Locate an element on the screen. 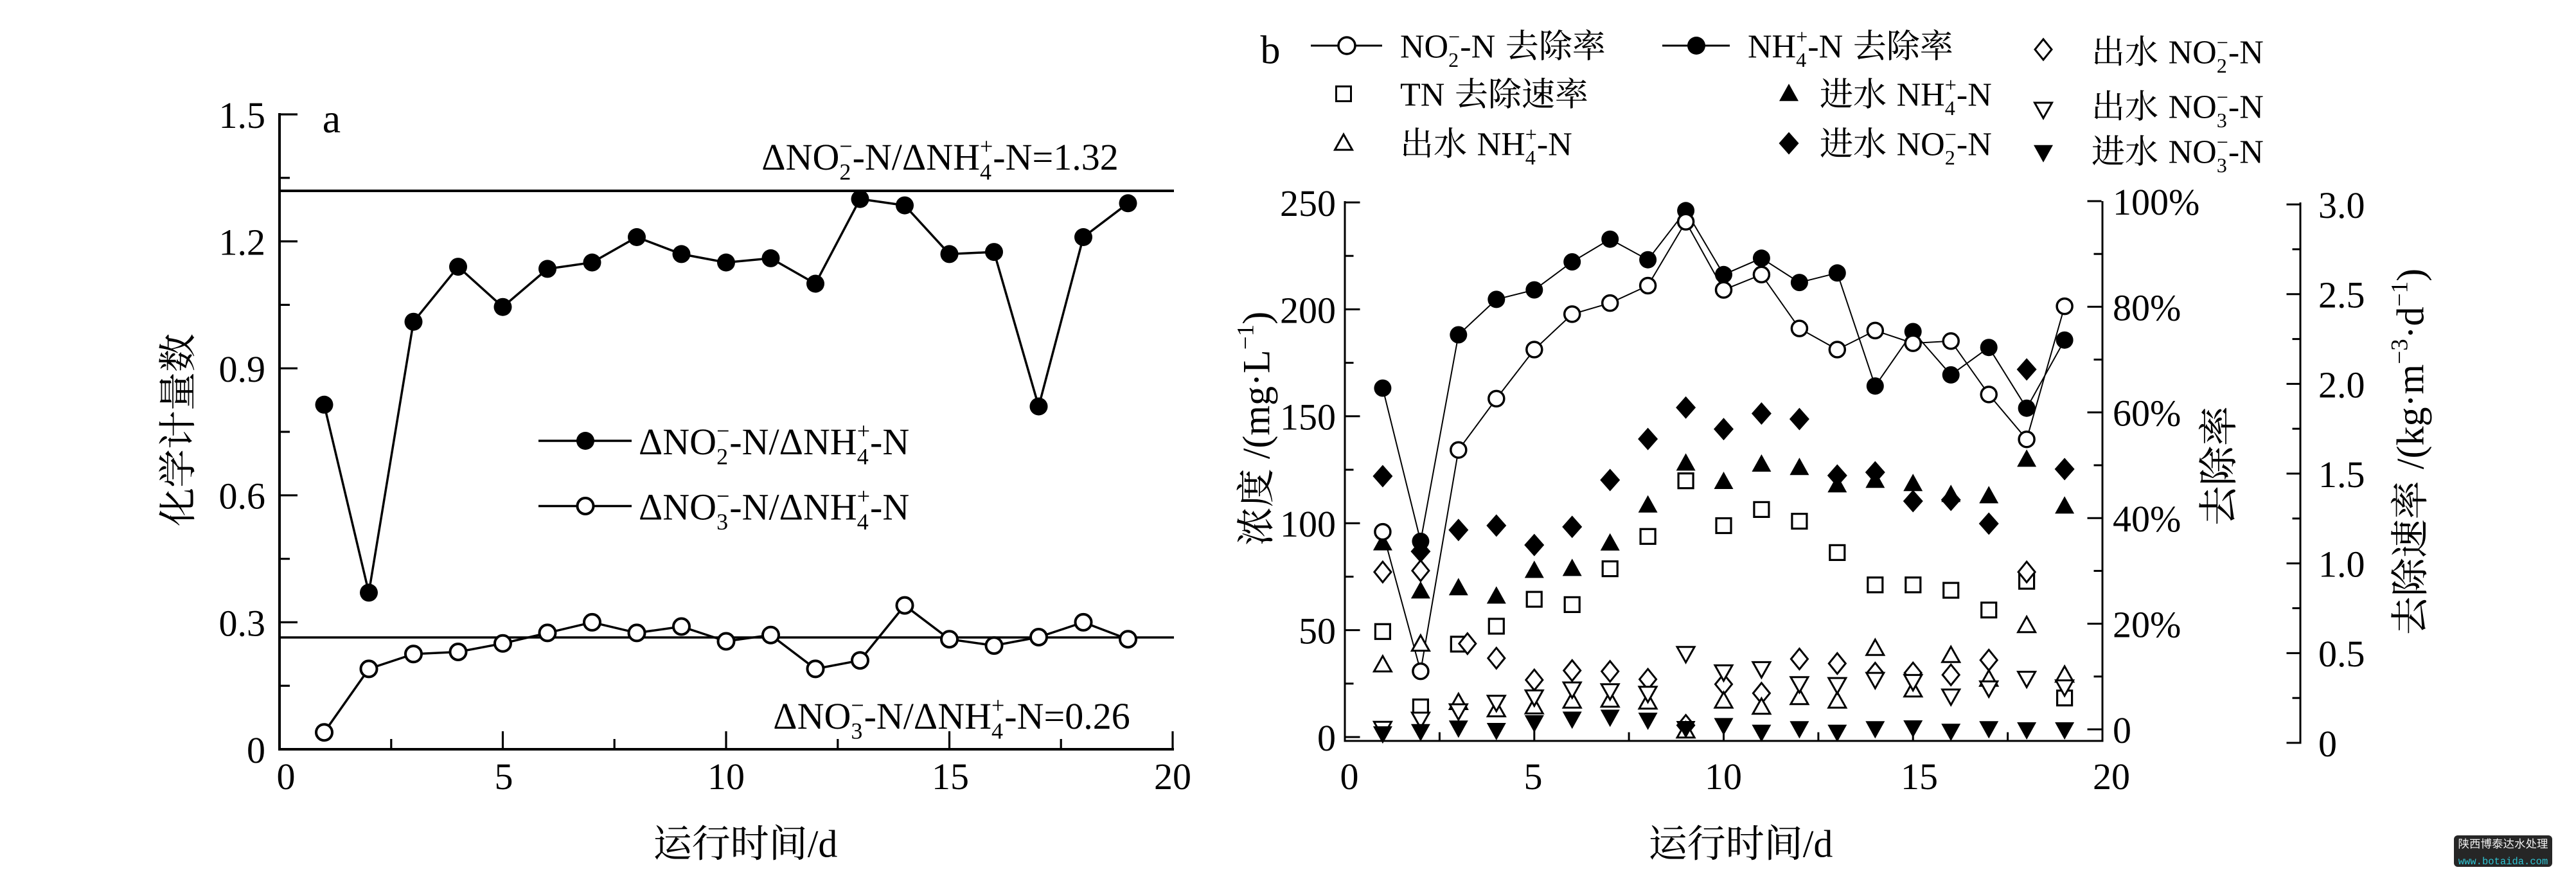 The width and height of the screenshot is (2576, 881). svg-text: 3.0 is located at coordinates (2341, 205).